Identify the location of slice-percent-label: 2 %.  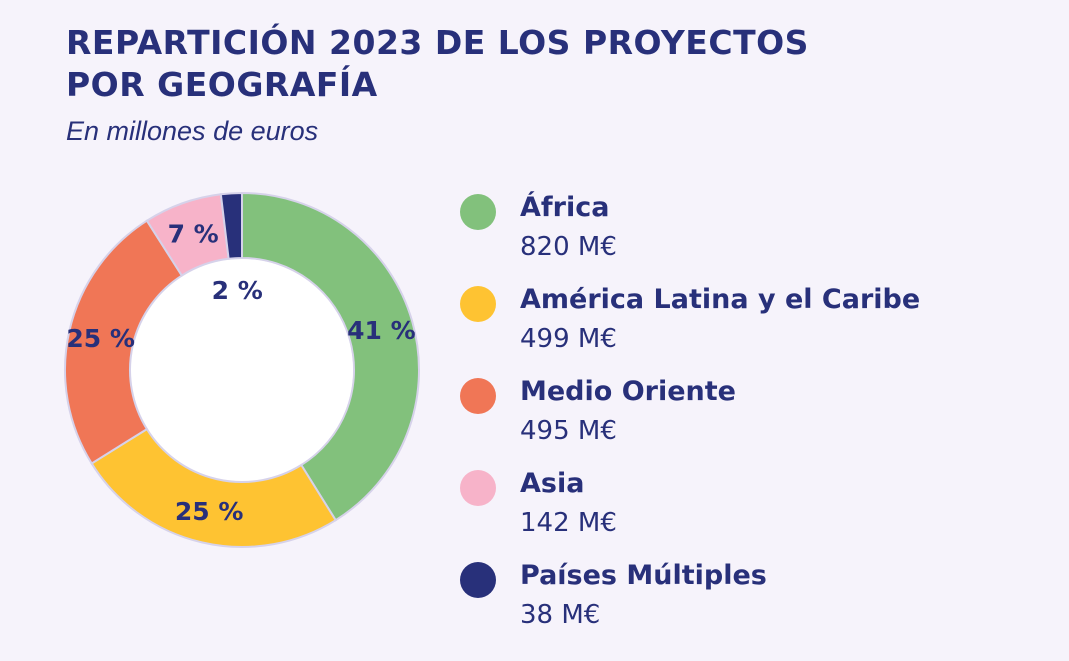
(237, 290).